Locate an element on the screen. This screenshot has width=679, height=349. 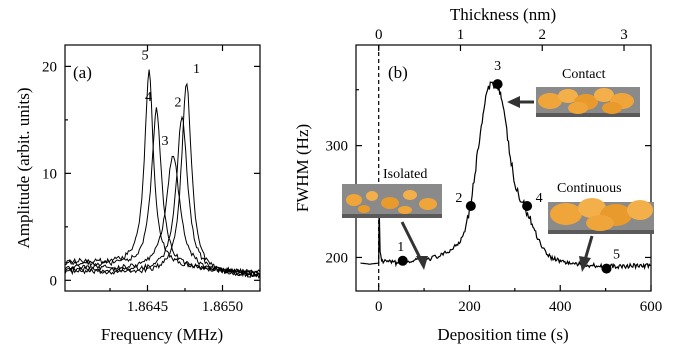
annotation-contact: Contact is located at coordinates (584, 74).